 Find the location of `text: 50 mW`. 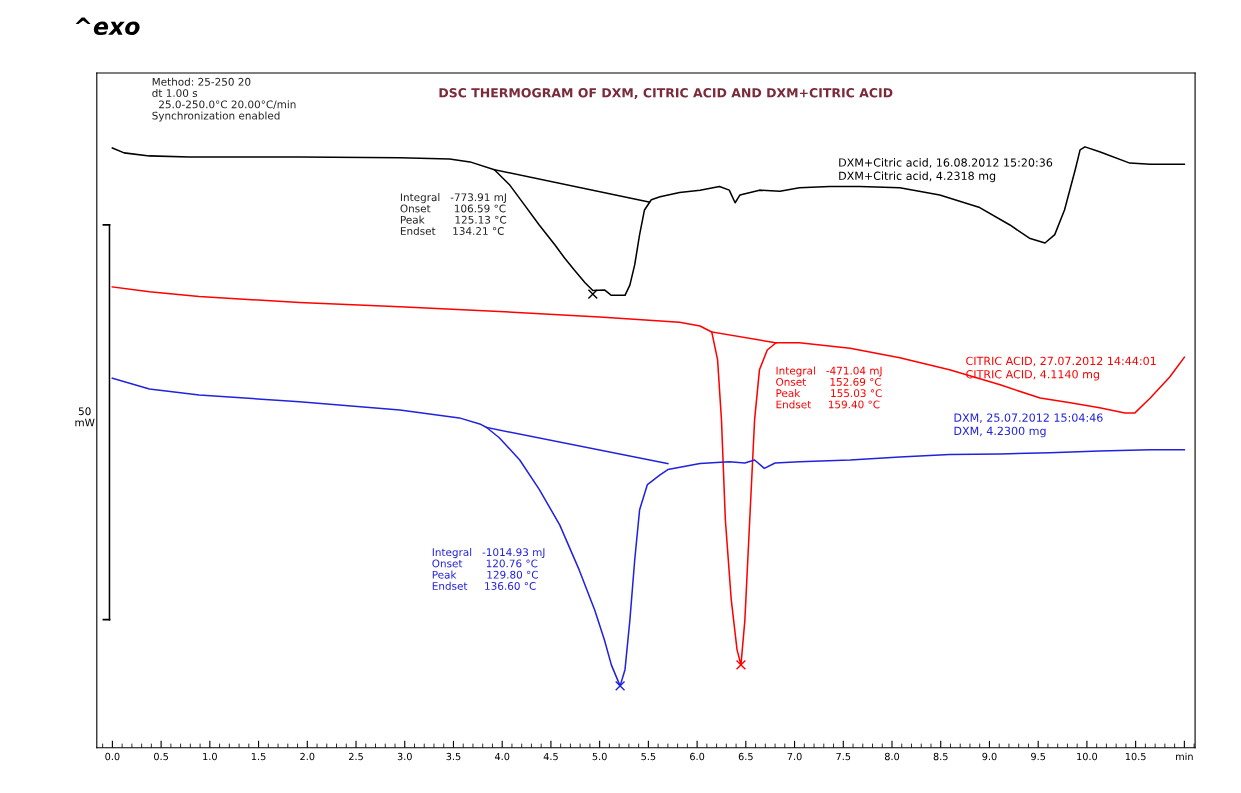

text: 50 mW is located at coordinates (85, 417).